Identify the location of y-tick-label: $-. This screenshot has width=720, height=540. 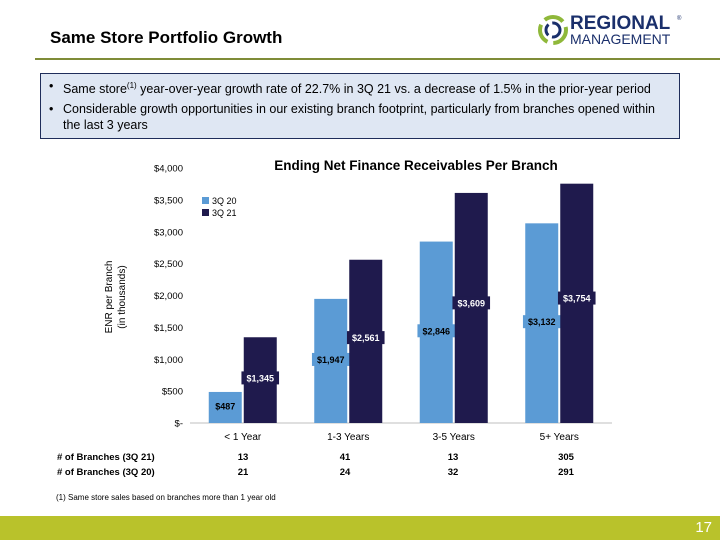
(179, 424).